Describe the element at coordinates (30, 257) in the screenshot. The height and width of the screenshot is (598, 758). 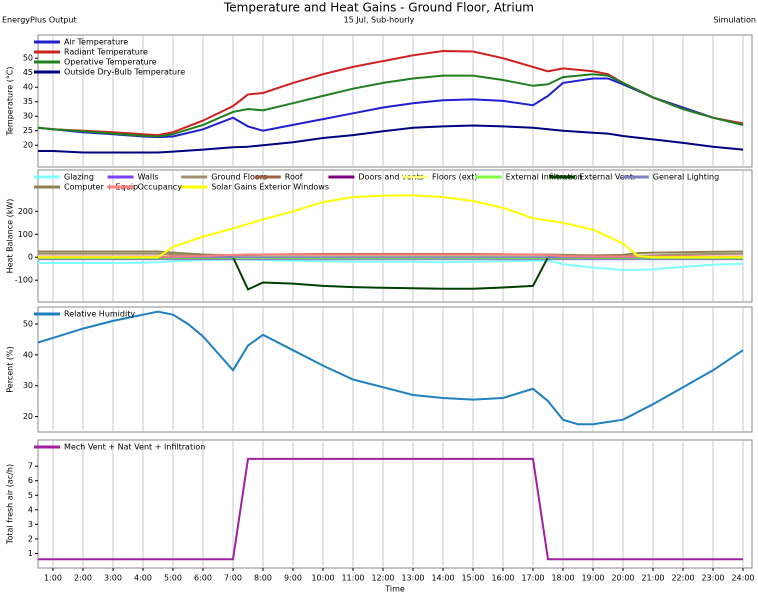
I see `y-tick-label: 0` at that location.